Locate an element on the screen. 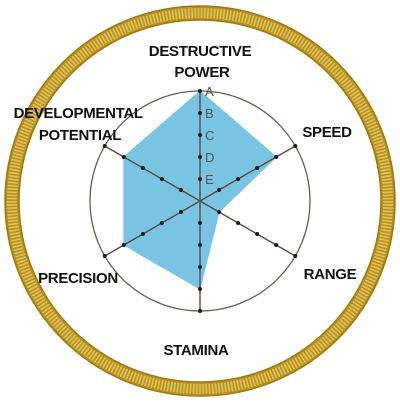 This screenshot has width=400, height=402. grade-label-b: B is located at coordinates (209, 113).